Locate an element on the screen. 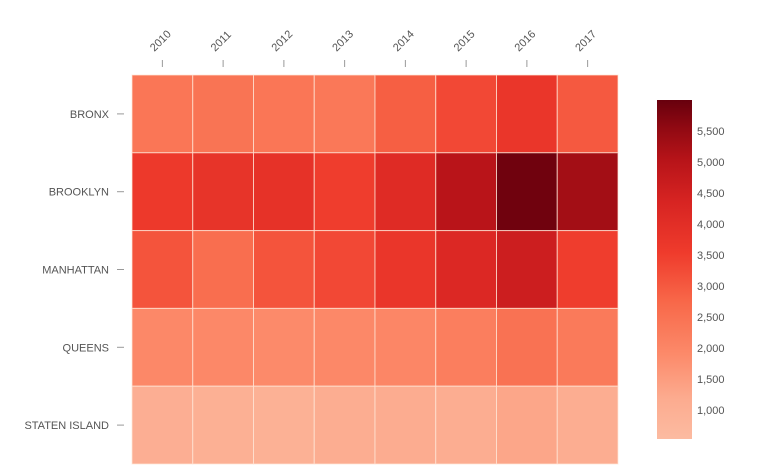 This screenshot has width=768, height=476. y-tick-label: STATEN ISLAND is located at coordinates (66, 426).